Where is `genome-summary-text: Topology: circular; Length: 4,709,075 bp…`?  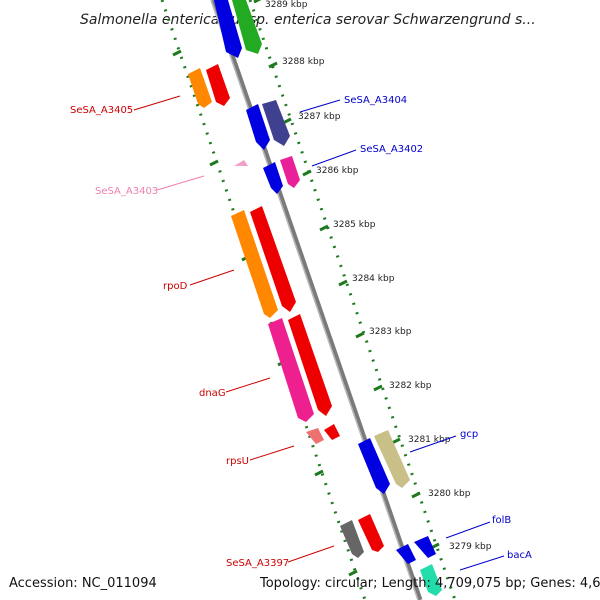 genome-summary-text: Topology: circular; Length: 4,709,075 bp… is located at coordinates (429, 583).